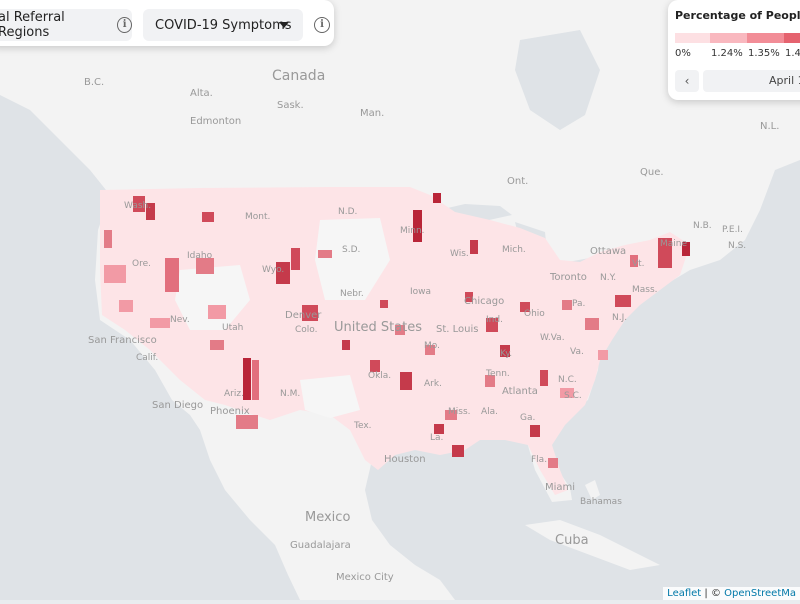 The image size is (800, 604). Describe the element at coordinates (200, 256) in the screenshot. I see `label-idaho: Idaho` at that location.